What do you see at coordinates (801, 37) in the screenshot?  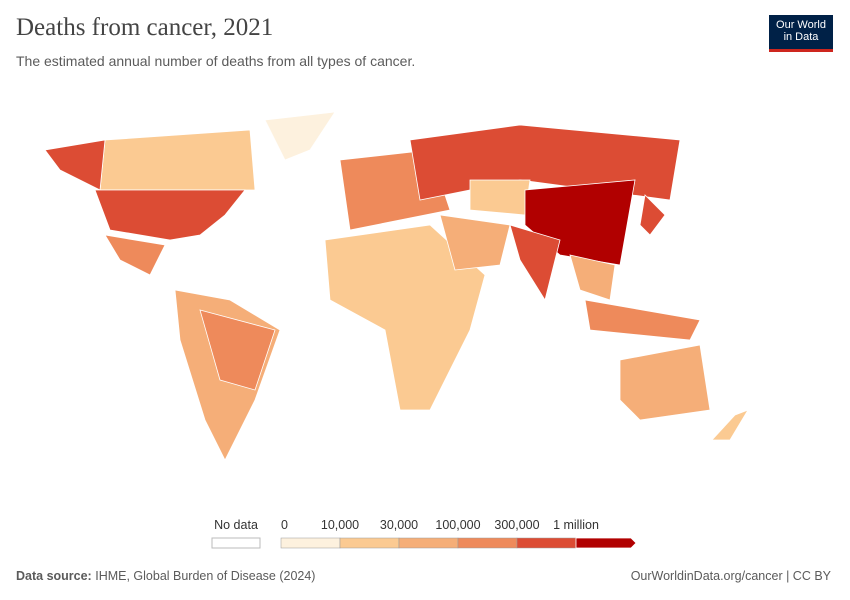 I see `logo-line: in Data` at bounding box center [801, 37].